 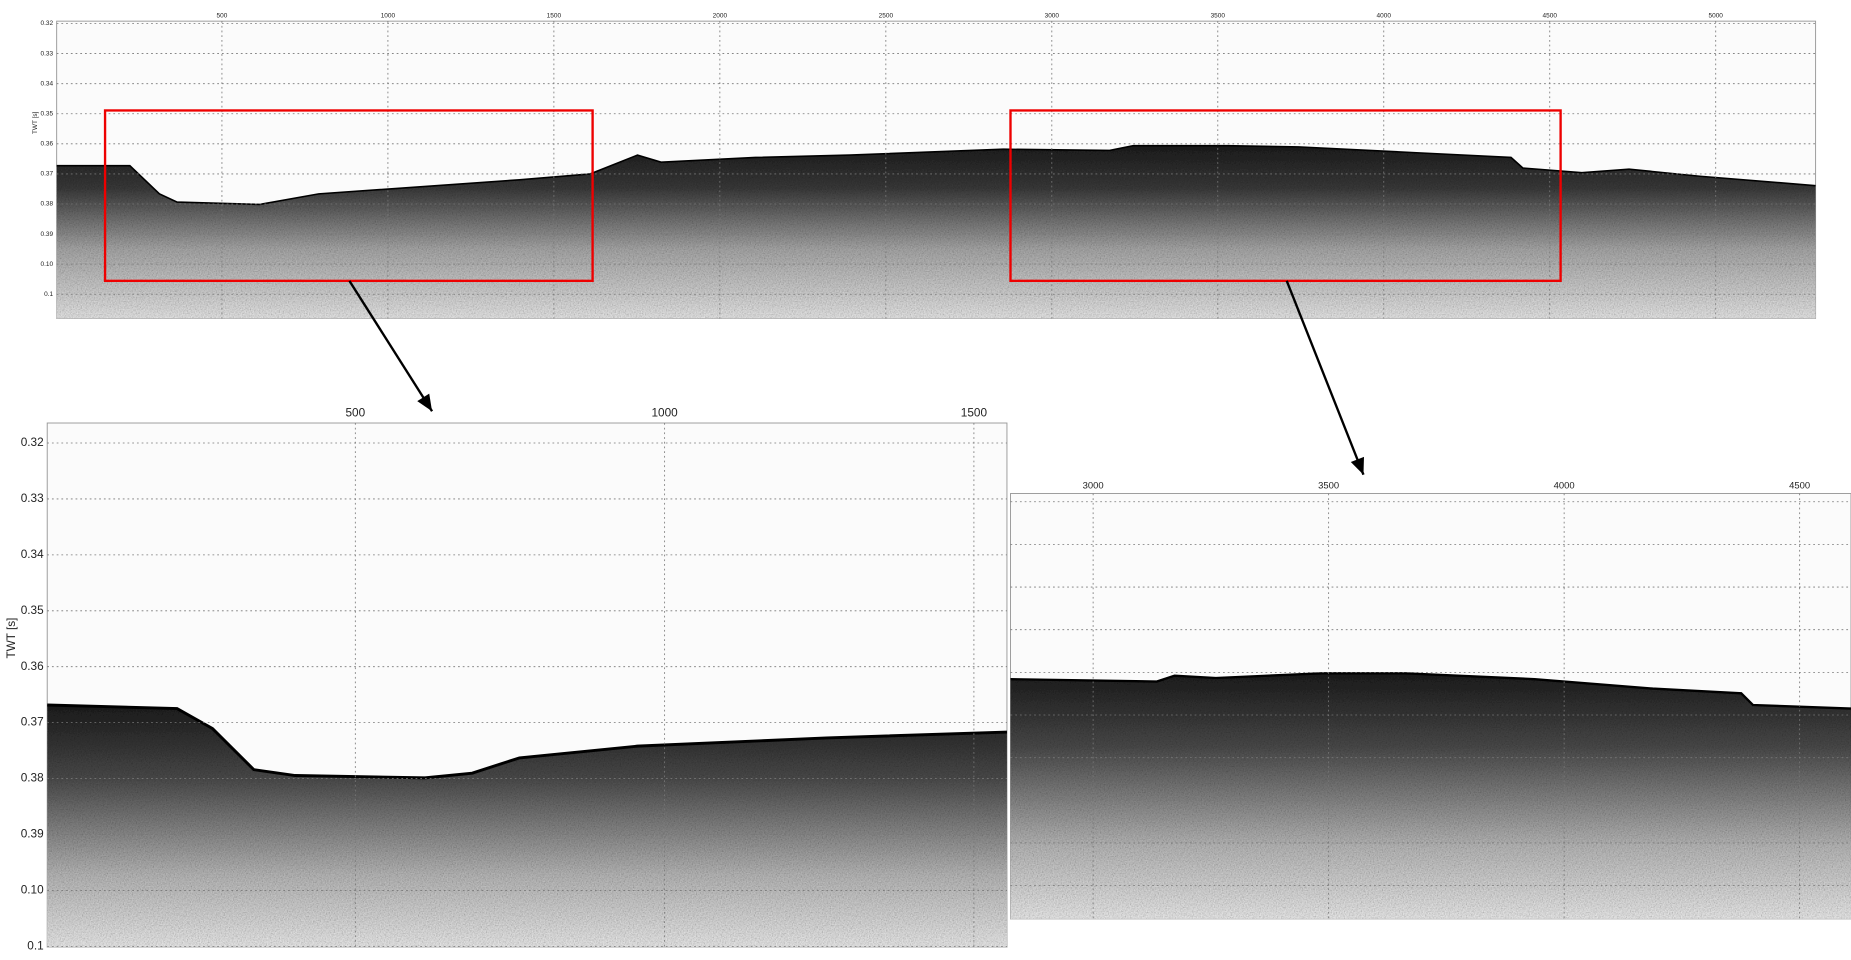 I want to click on x-tick-label: 2000, so click(x=720, y=16).